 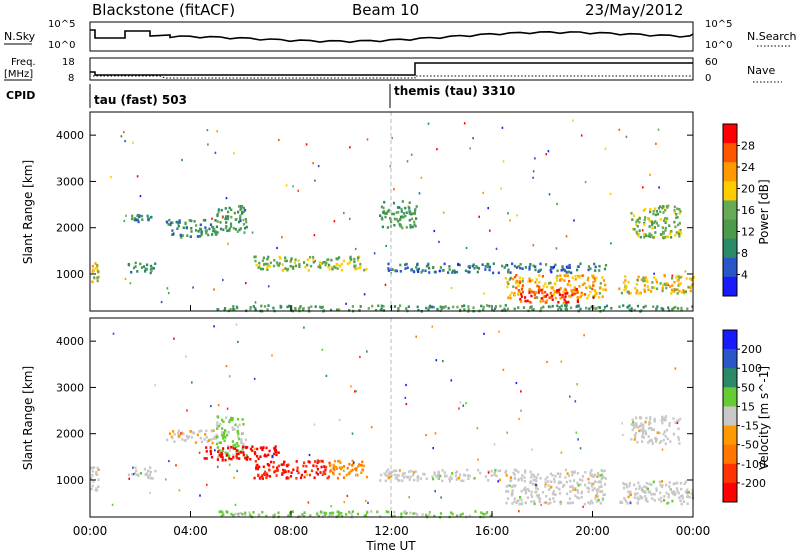 What do you see at coordinates (748, 167) in the screenshot?
I see `power-colorbar-tick-label: 24` at bounding box center [748, 167].